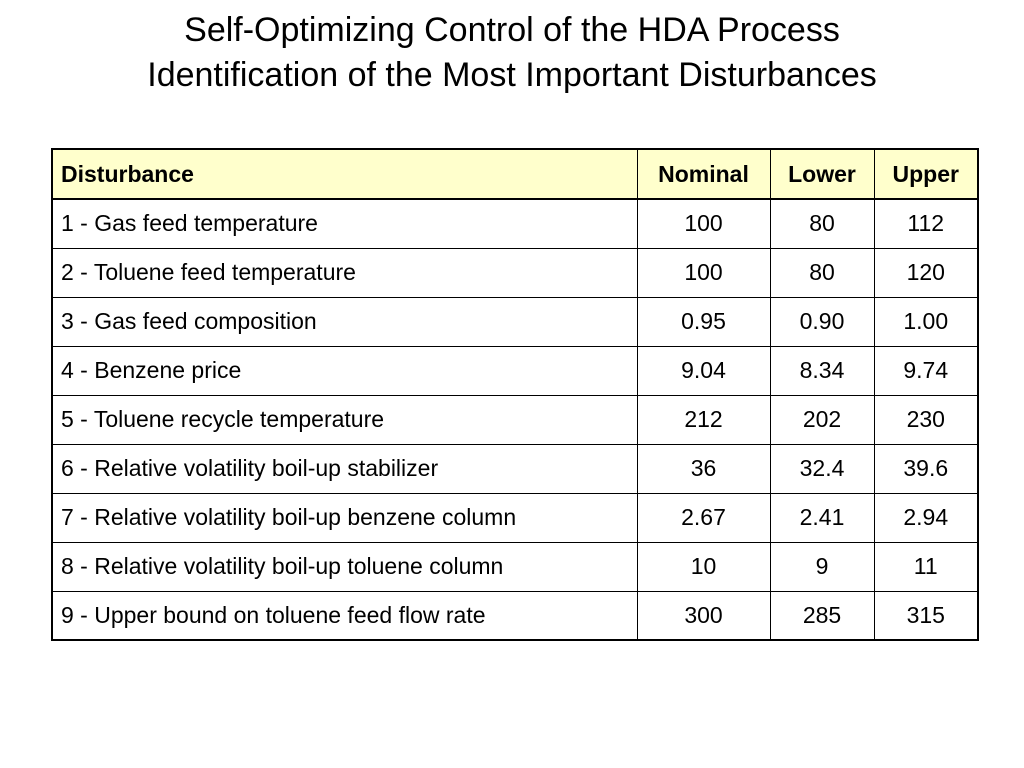  Describe the element at coordinates (703, 615) in the screenshot. I see `nominal-cell: 300` at that location.